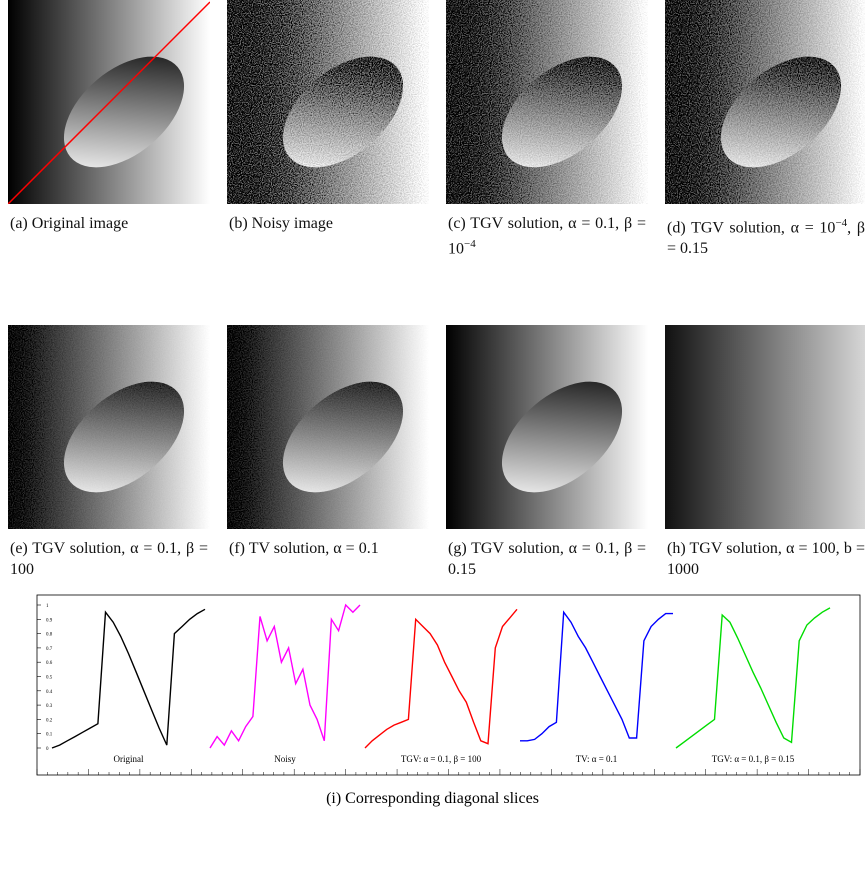 The image size is (865, 875). I want to click on caption: (a) Original image, so click(109, 223).